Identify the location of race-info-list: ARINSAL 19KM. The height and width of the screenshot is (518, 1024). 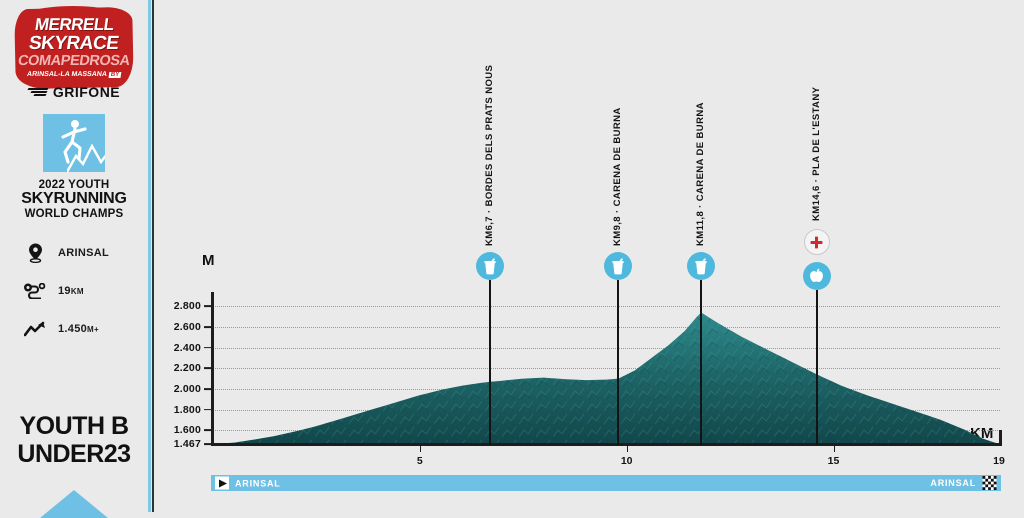
(74, 291).